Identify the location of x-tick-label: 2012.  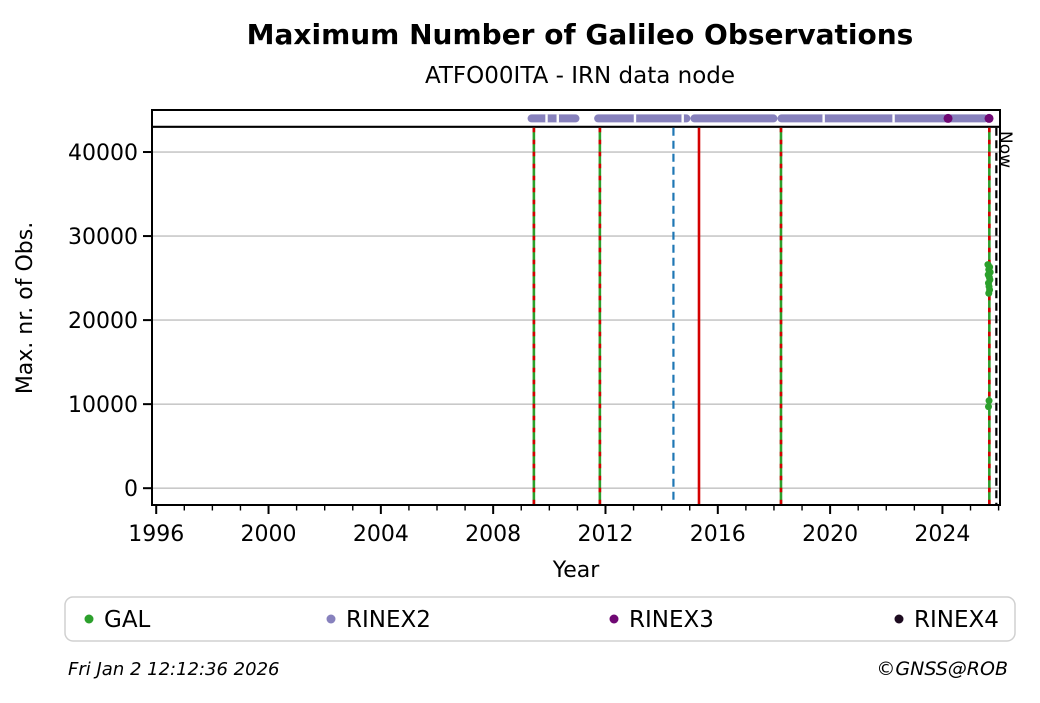
(605, 534).